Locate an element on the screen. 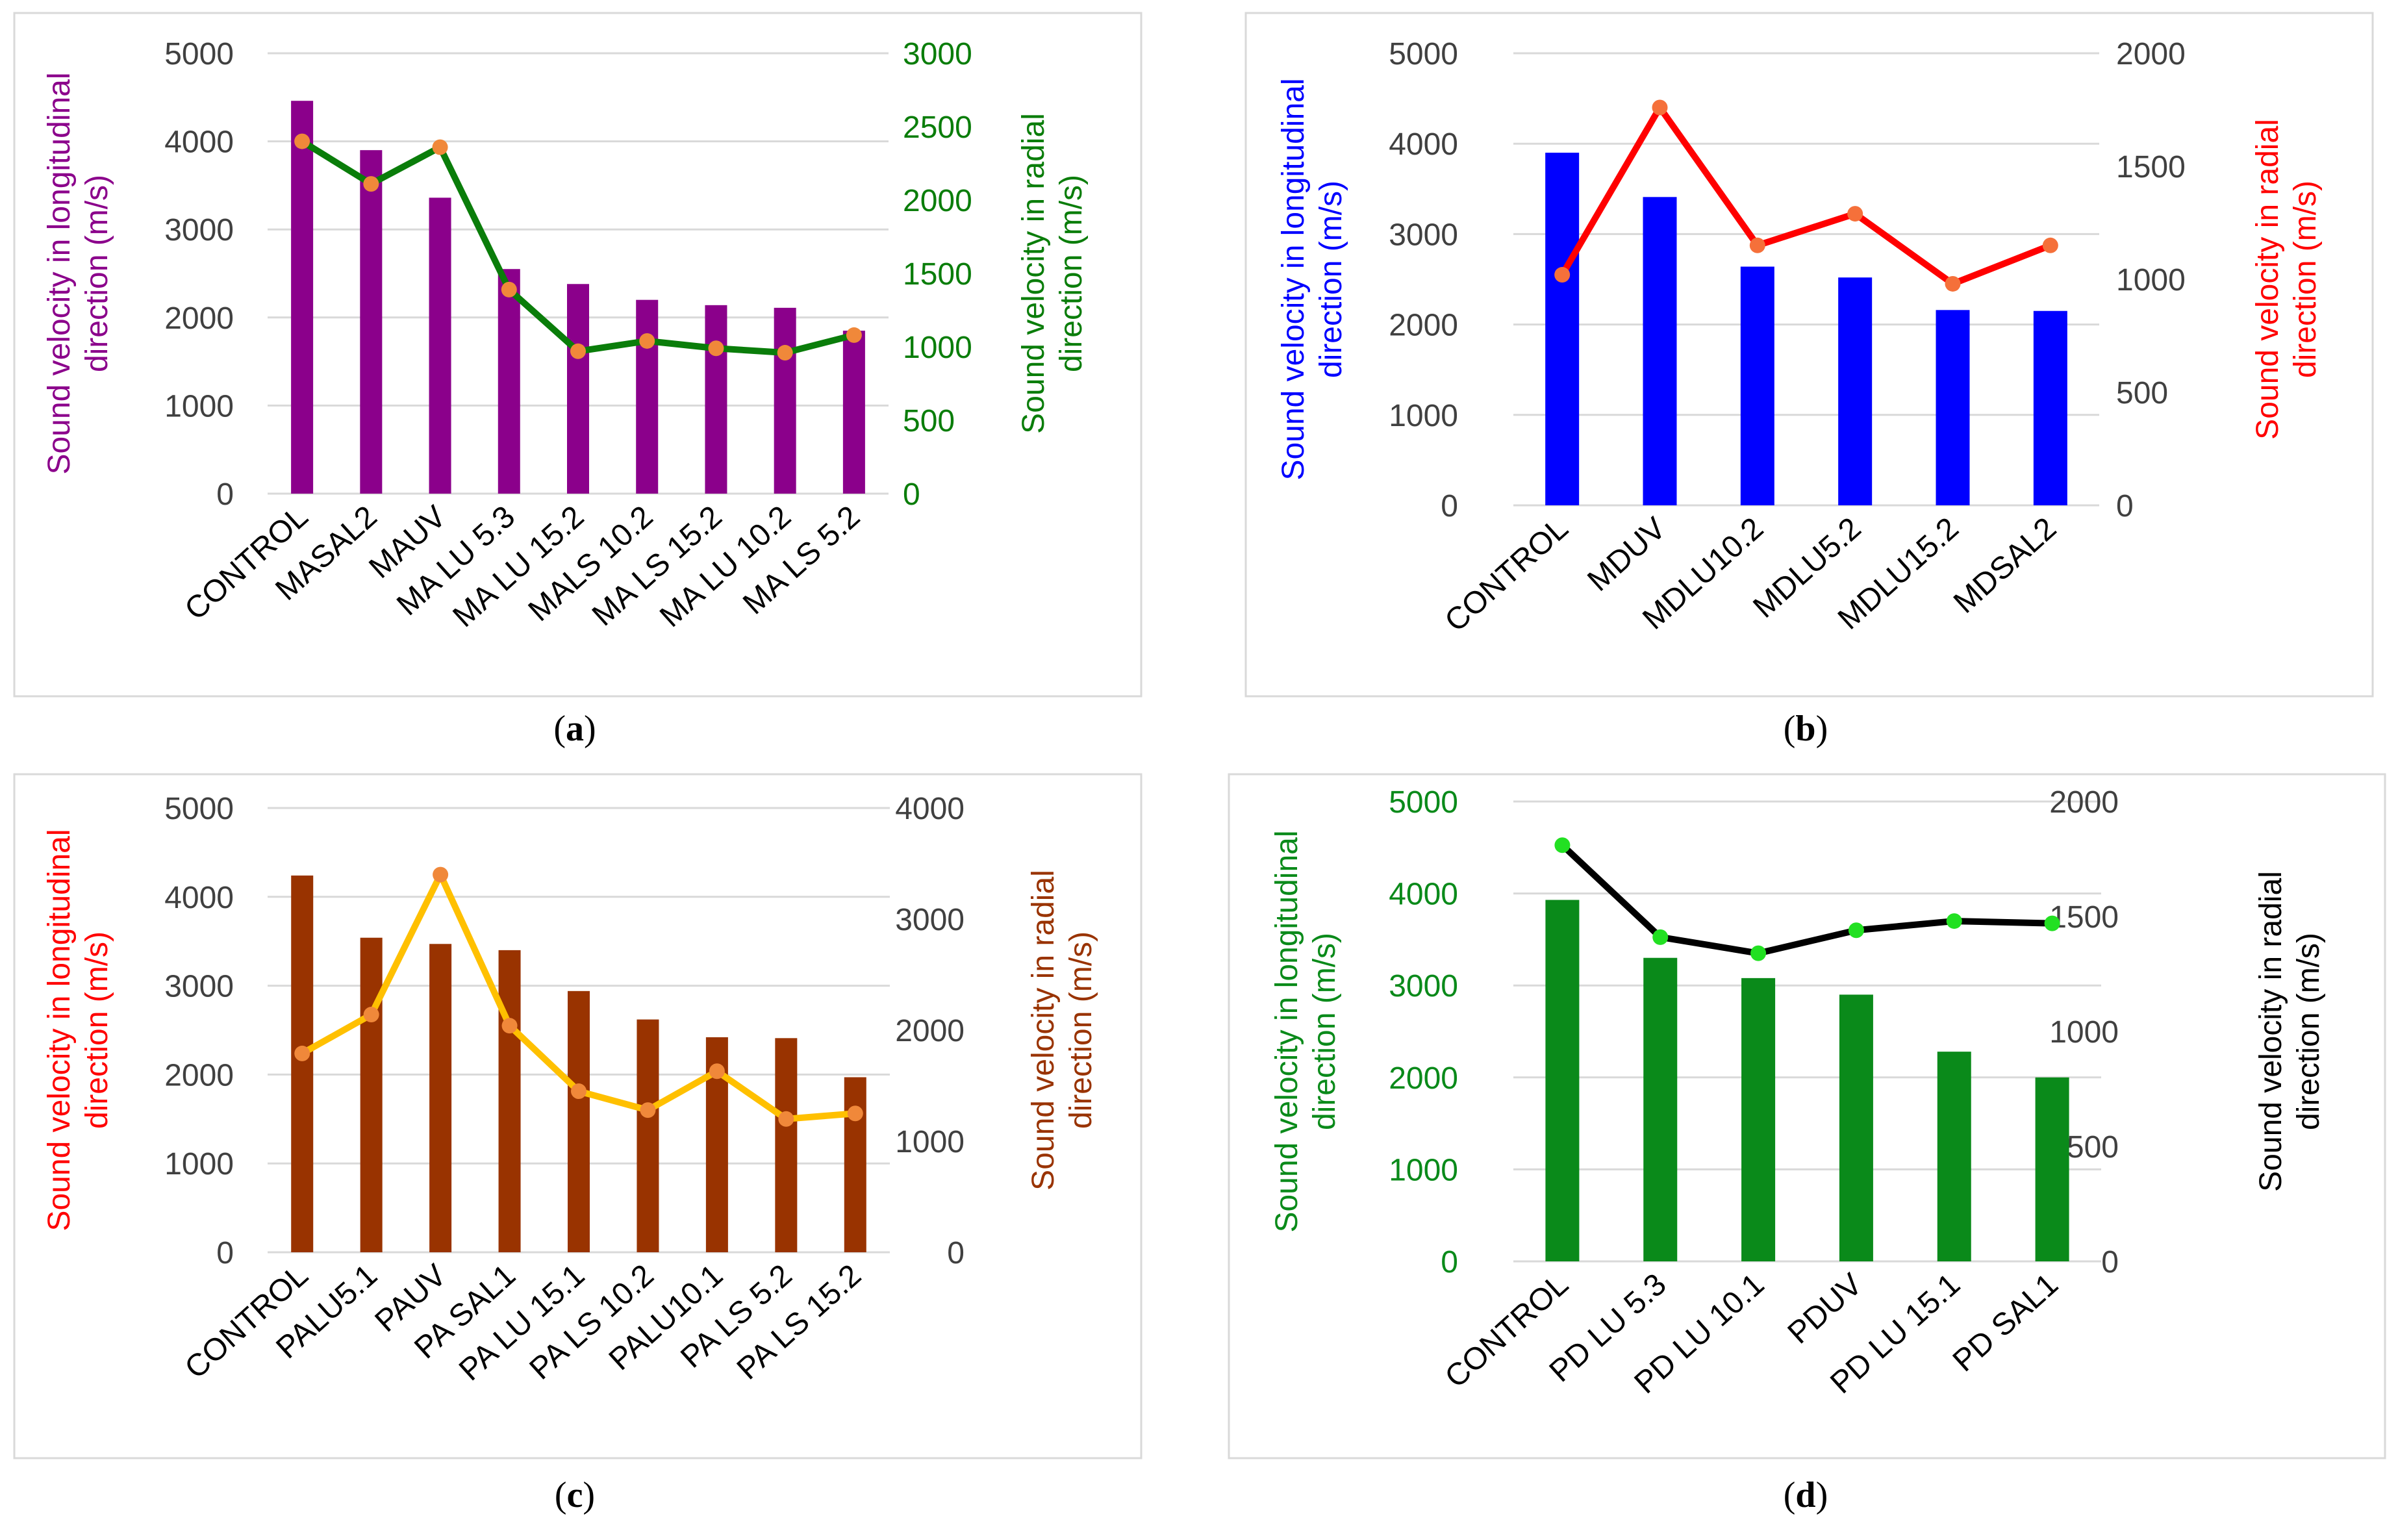 Image resolution: width=2398 pixels, height=1540 pixels. panel-label: (d) is located at coordinates (1806, 1495).